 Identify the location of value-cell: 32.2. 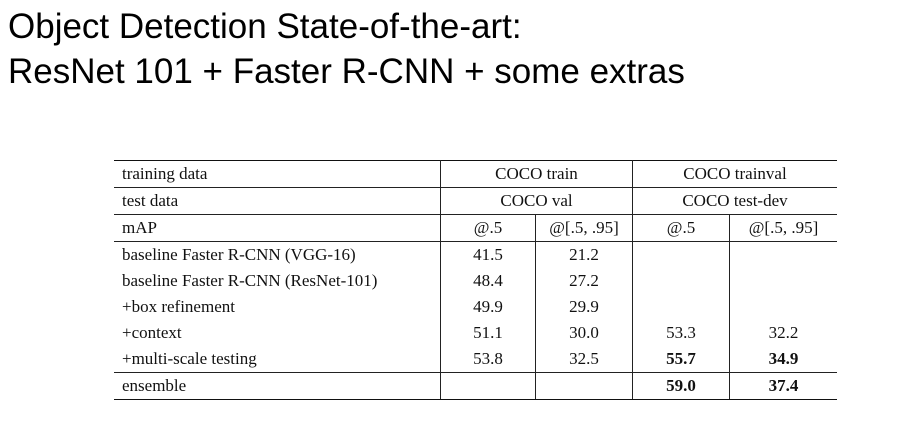
(783, 332).